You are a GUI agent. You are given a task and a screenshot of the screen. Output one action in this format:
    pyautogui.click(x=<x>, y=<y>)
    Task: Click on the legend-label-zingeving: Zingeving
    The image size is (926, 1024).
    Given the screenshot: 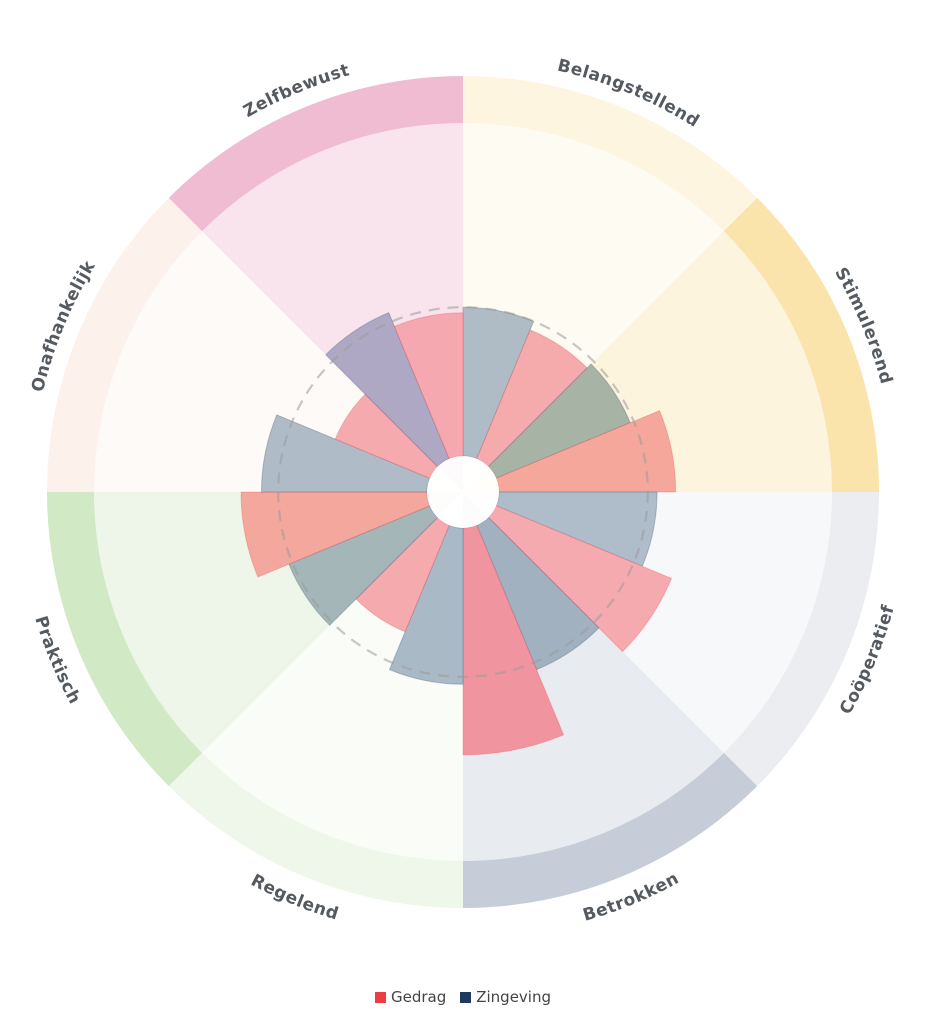 What is the action you would take?
    pyautogui.click(x=514, y=997)
    